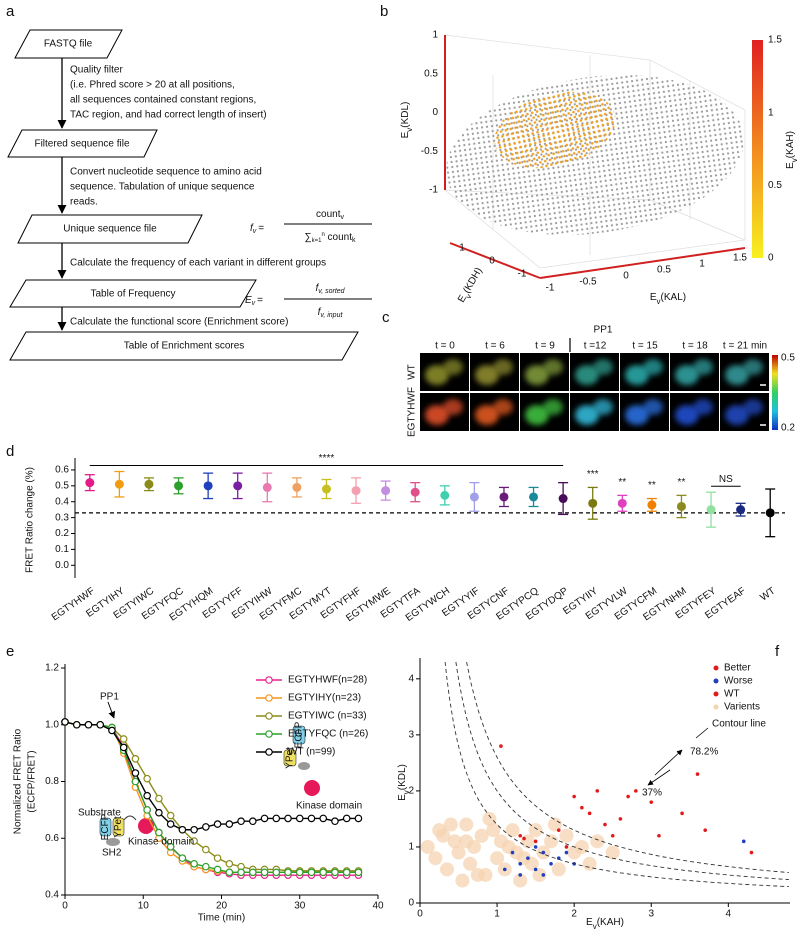  Describe the element at coordinates (30, 520) in the screenshot. I see `y-axis-label: FRET Ratio change (%)` at that location.